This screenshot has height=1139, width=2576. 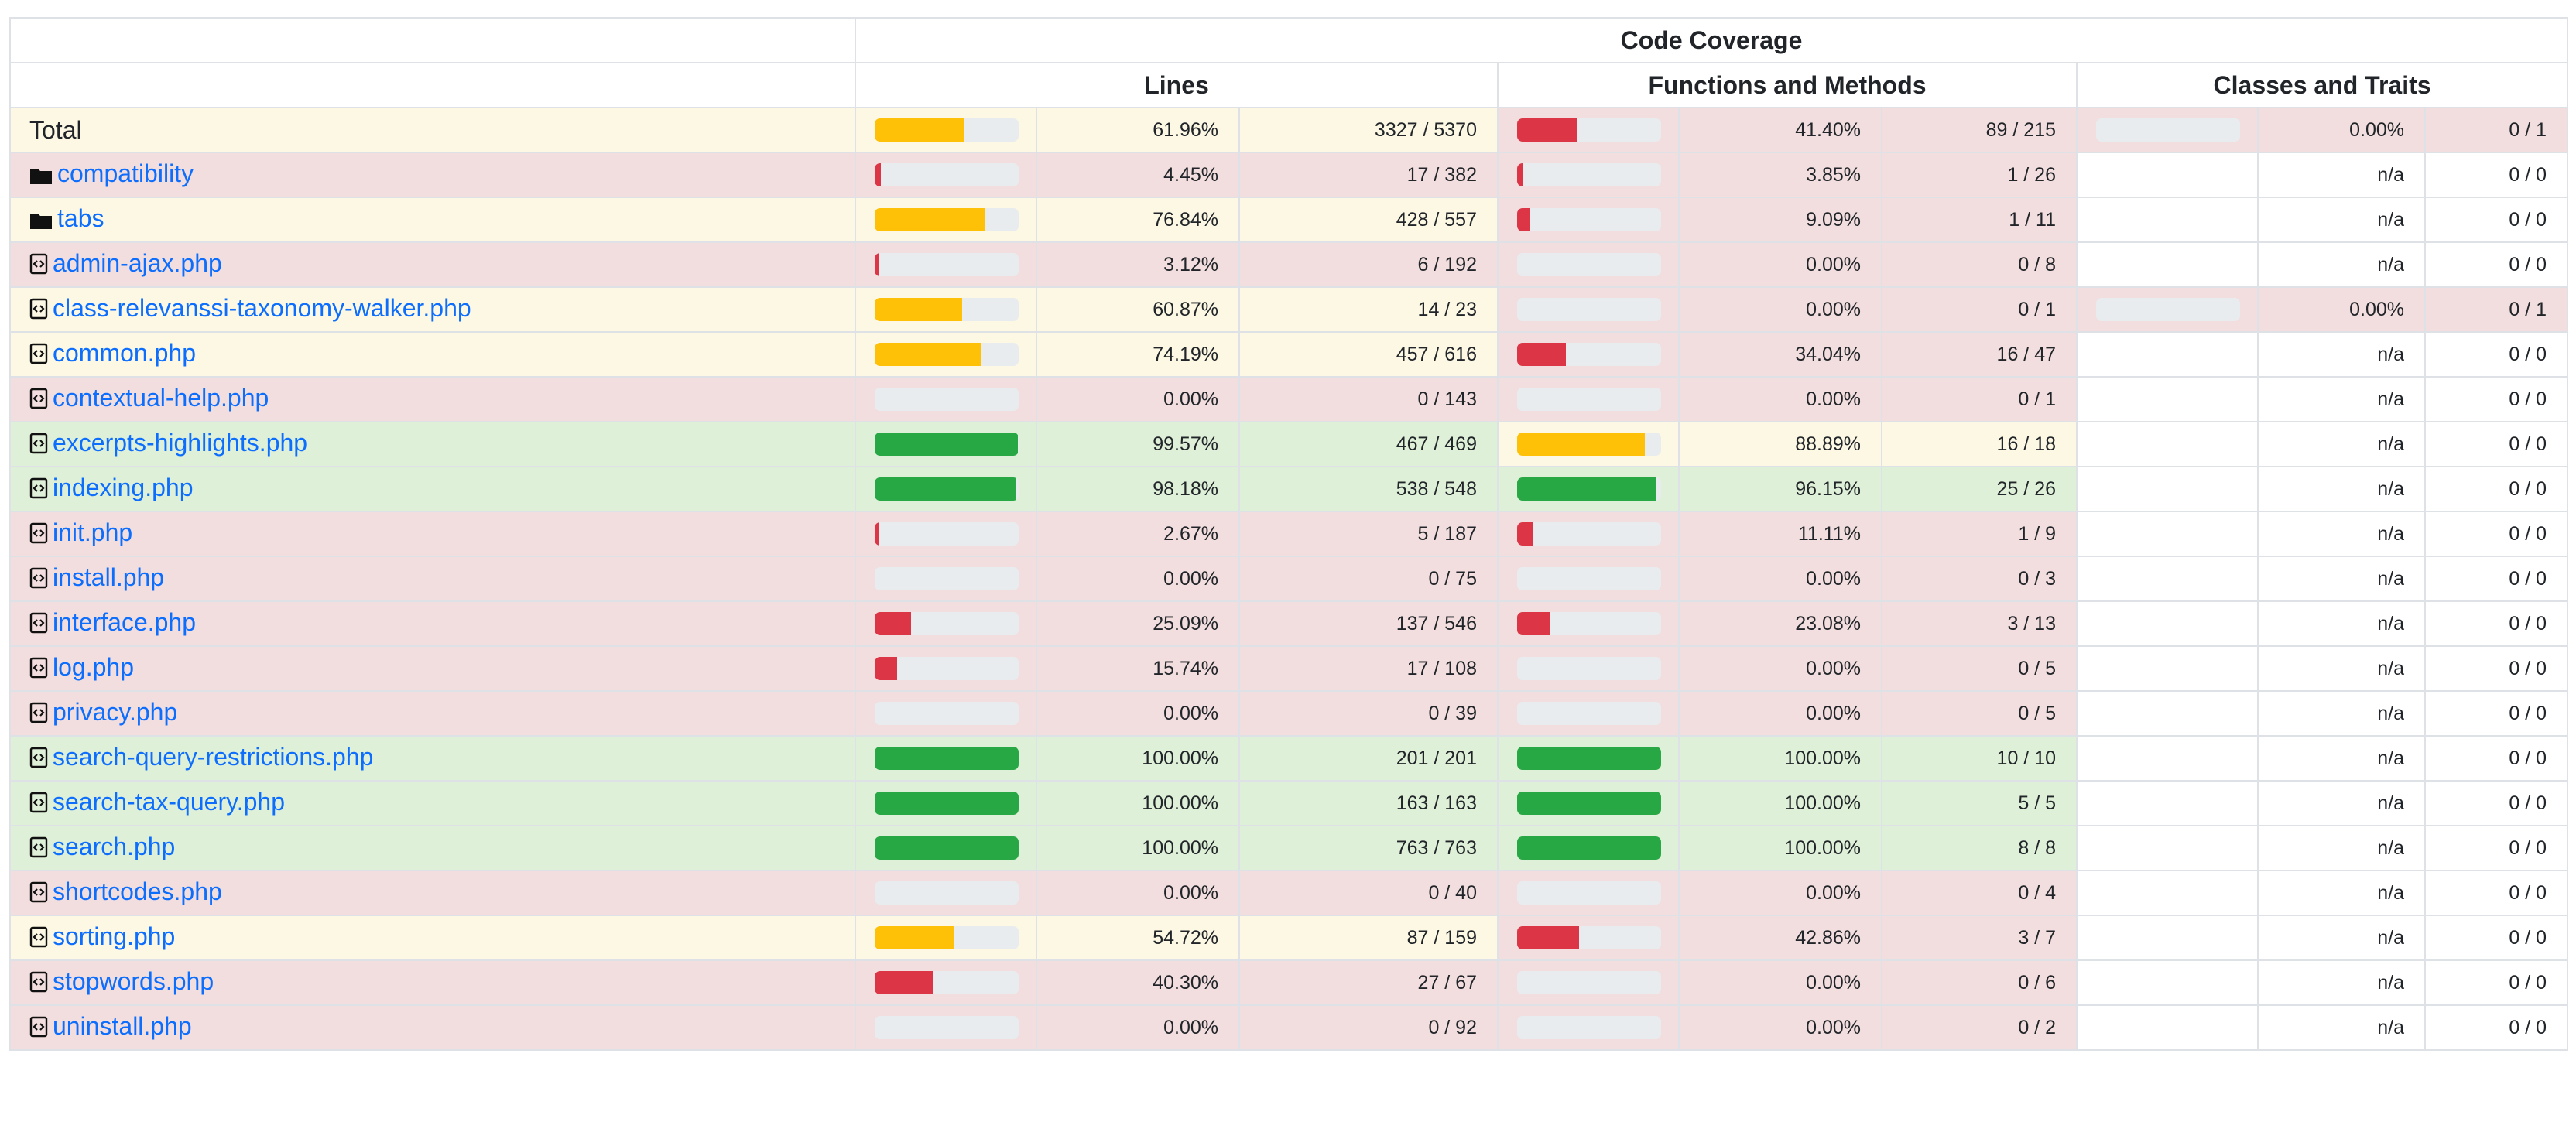 What do you see at coordinates (1980, 444) in the screenshot?
I see `functions-count: 16 / 18` at bounding box center [1980, 444].